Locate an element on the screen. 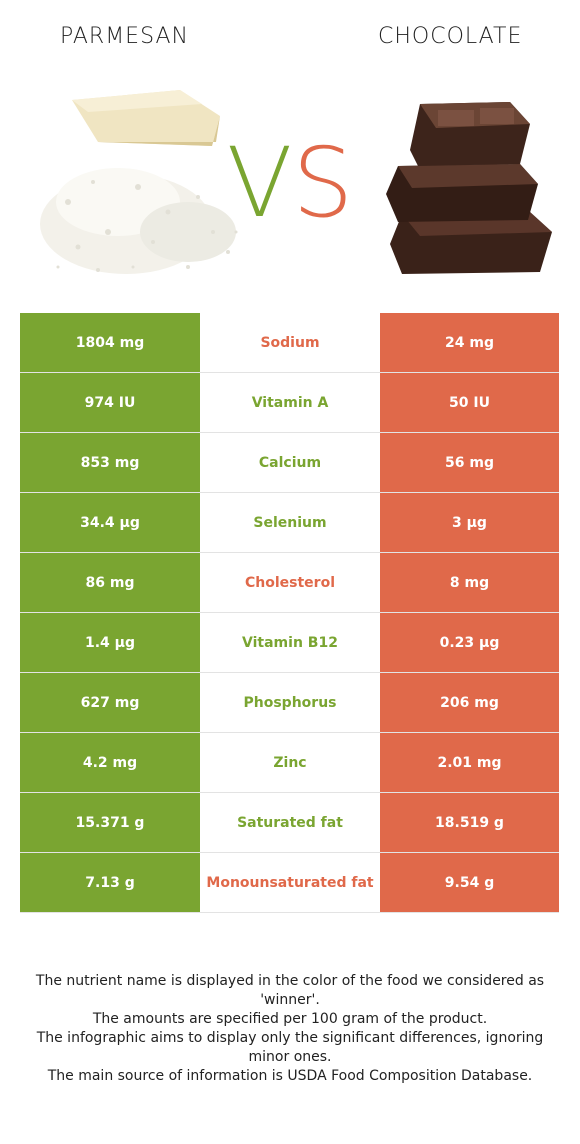  right-food-title: CHOCOLATE is located at coordinates (450, 36).